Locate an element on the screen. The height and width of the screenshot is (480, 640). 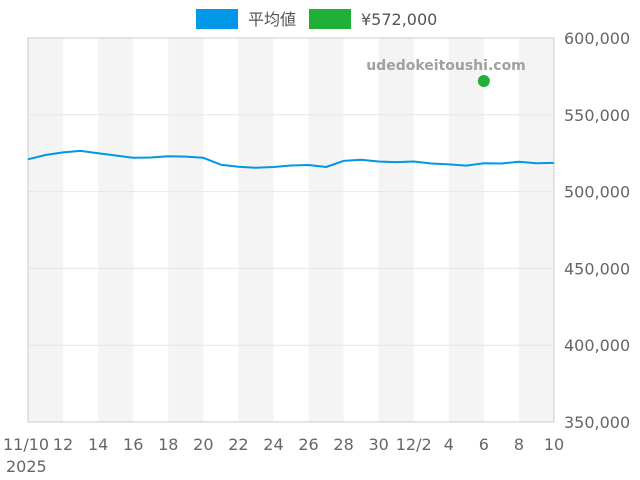
x-year-label: 2025 is located at coordinates (26, 466).